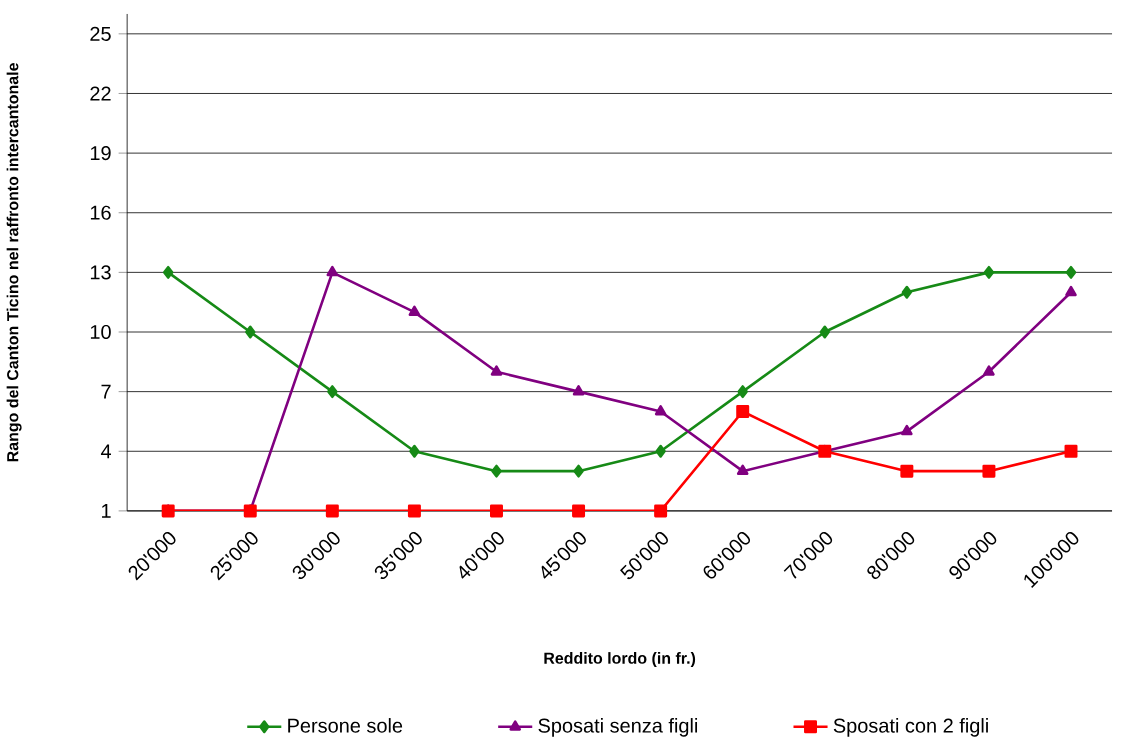 The image size is (1125, 743). I want to click on y-tick-label: 10, so click(100, 331).